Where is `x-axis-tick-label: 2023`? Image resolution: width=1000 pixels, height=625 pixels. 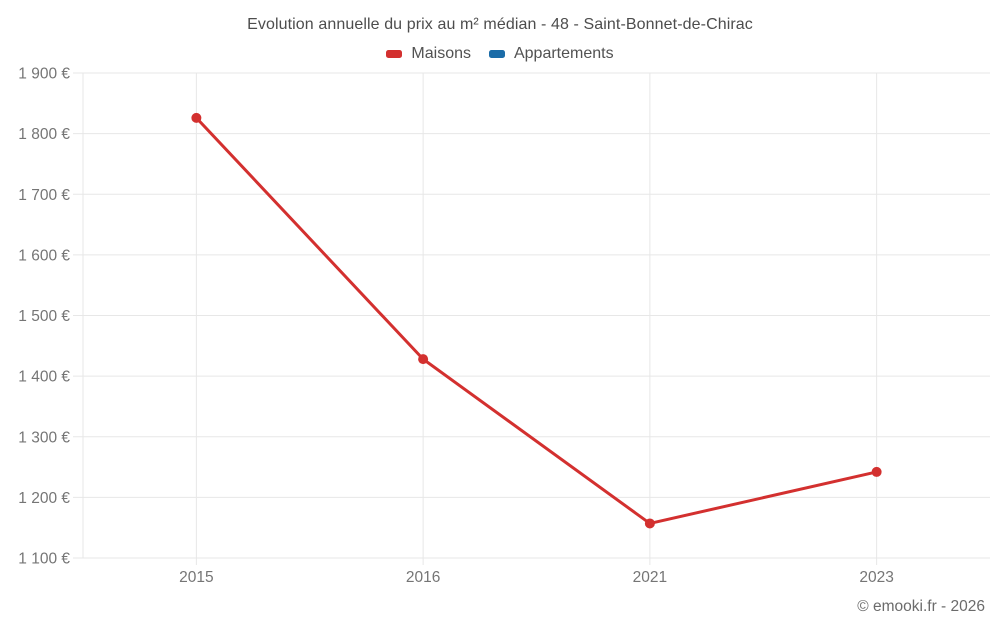
x-axis-tick-label: 2023 is located at coordinates (876, 577).